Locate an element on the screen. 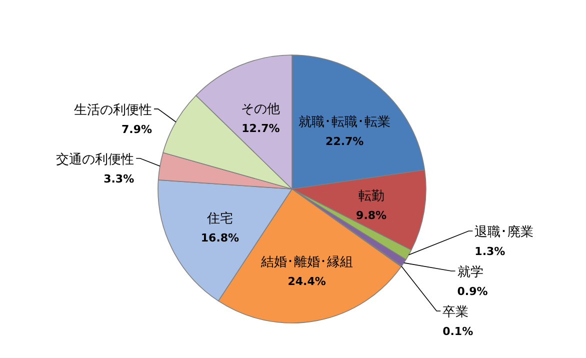 The image size is (586, 358). slice-label: 卒業 is located at coordinates (455, 312).